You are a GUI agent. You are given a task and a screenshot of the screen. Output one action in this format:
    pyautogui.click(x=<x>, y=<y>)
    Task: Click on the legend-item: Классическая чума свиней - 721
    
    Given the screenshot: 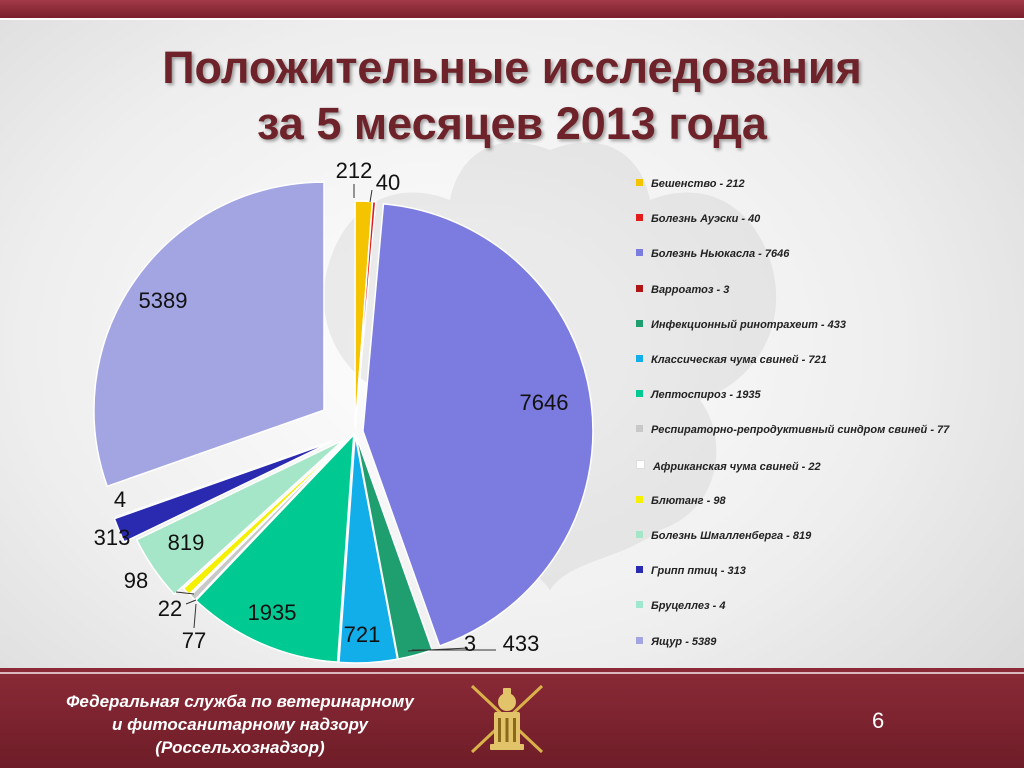 What is the action you would take?
    pyautogui.click(x=731, y=362)
    